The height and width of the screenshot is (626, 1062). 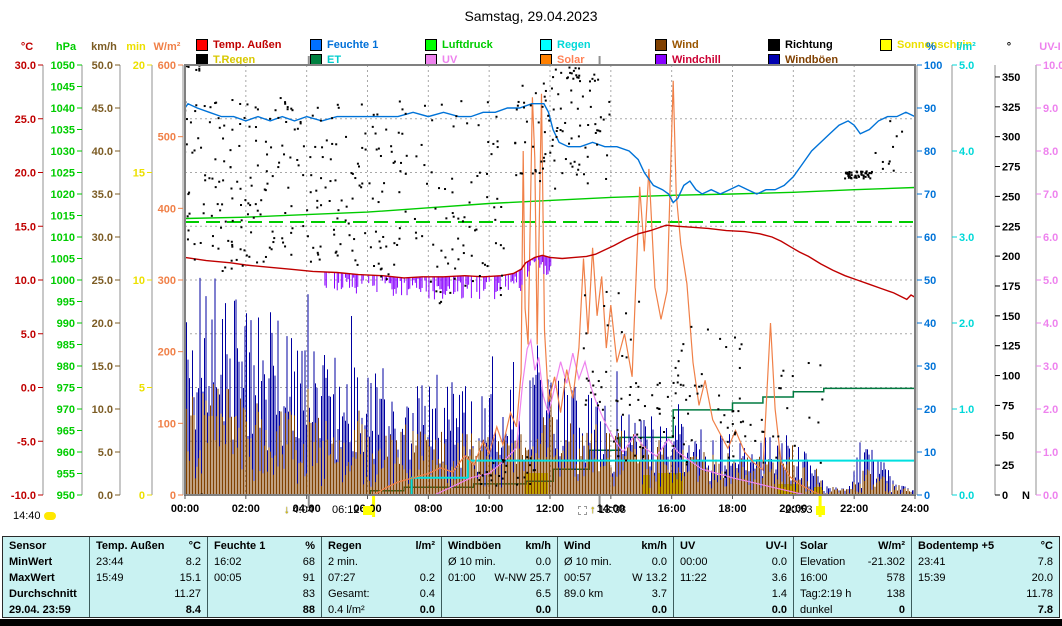 What do you see at coordinates (105, 496) in the screenshot?
I see `axis-kmh-tick-label: 0.0` at bounding box center [105, 496].